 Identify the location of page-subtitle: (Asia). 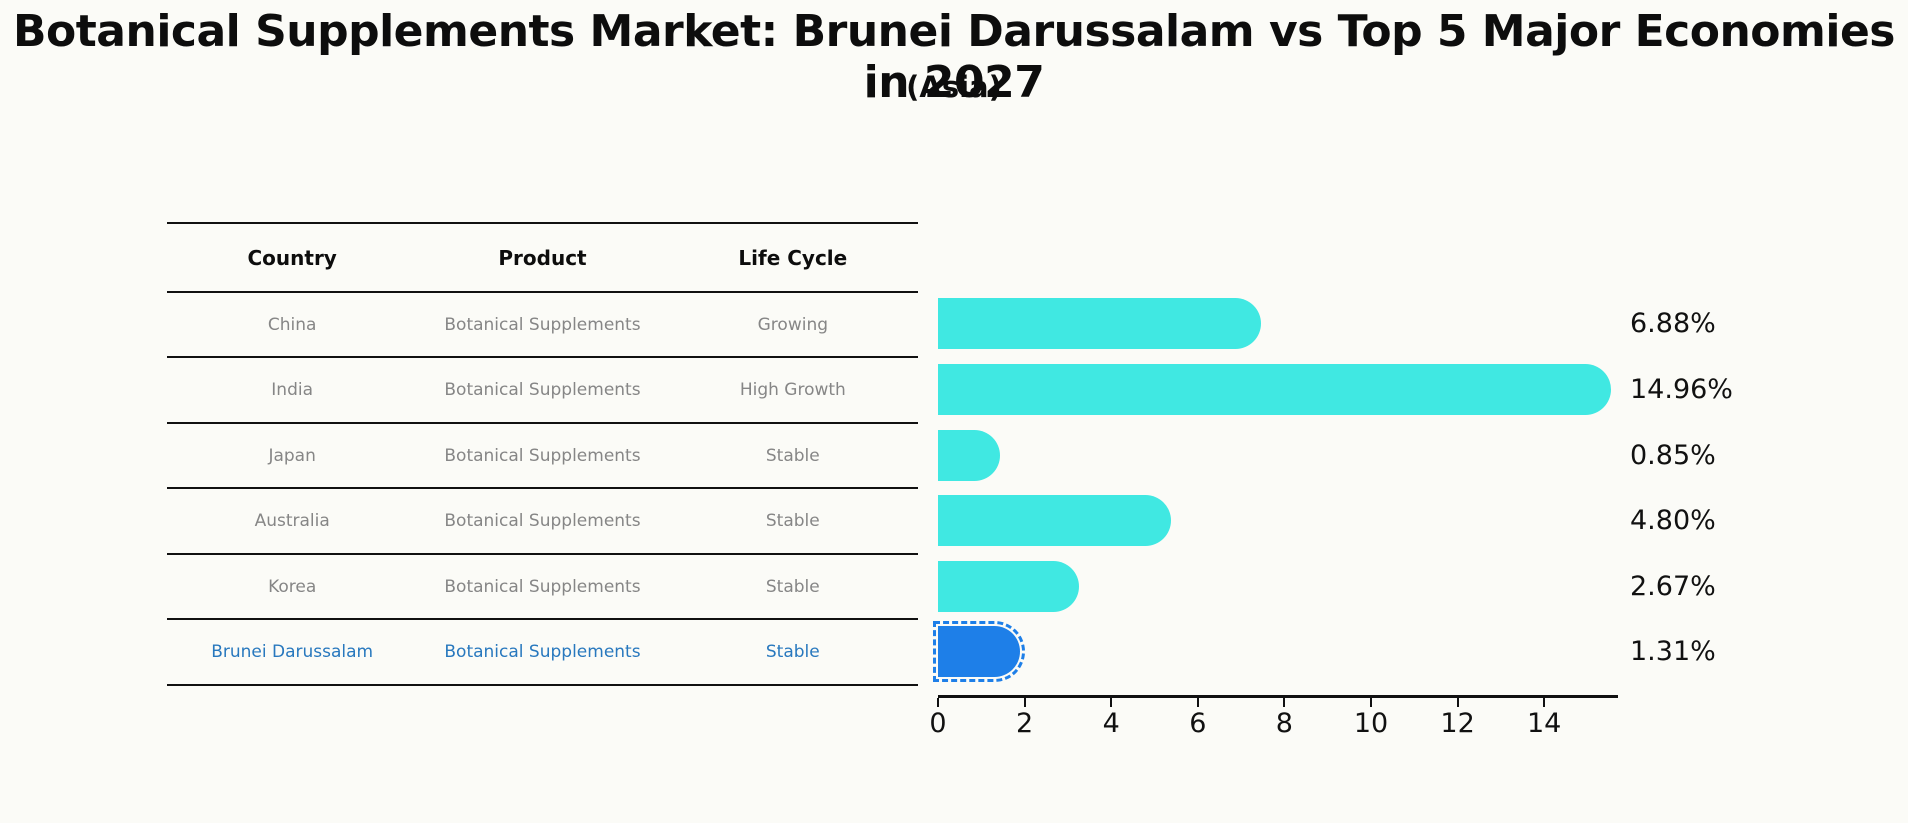
(954, 87).